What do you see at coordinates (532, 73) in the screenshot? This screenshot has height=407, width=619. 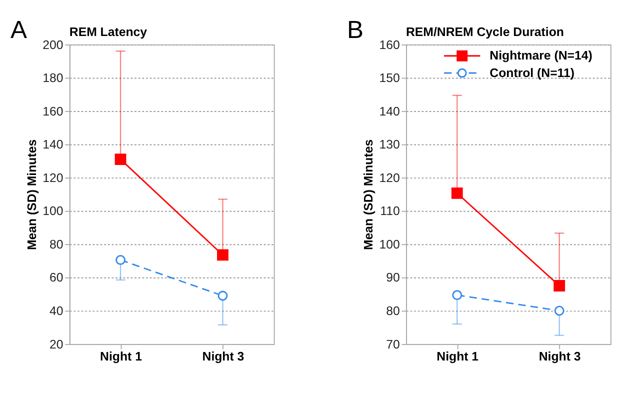 I see `legend-label: Control (N=11)` at bounding box center [532, 73].